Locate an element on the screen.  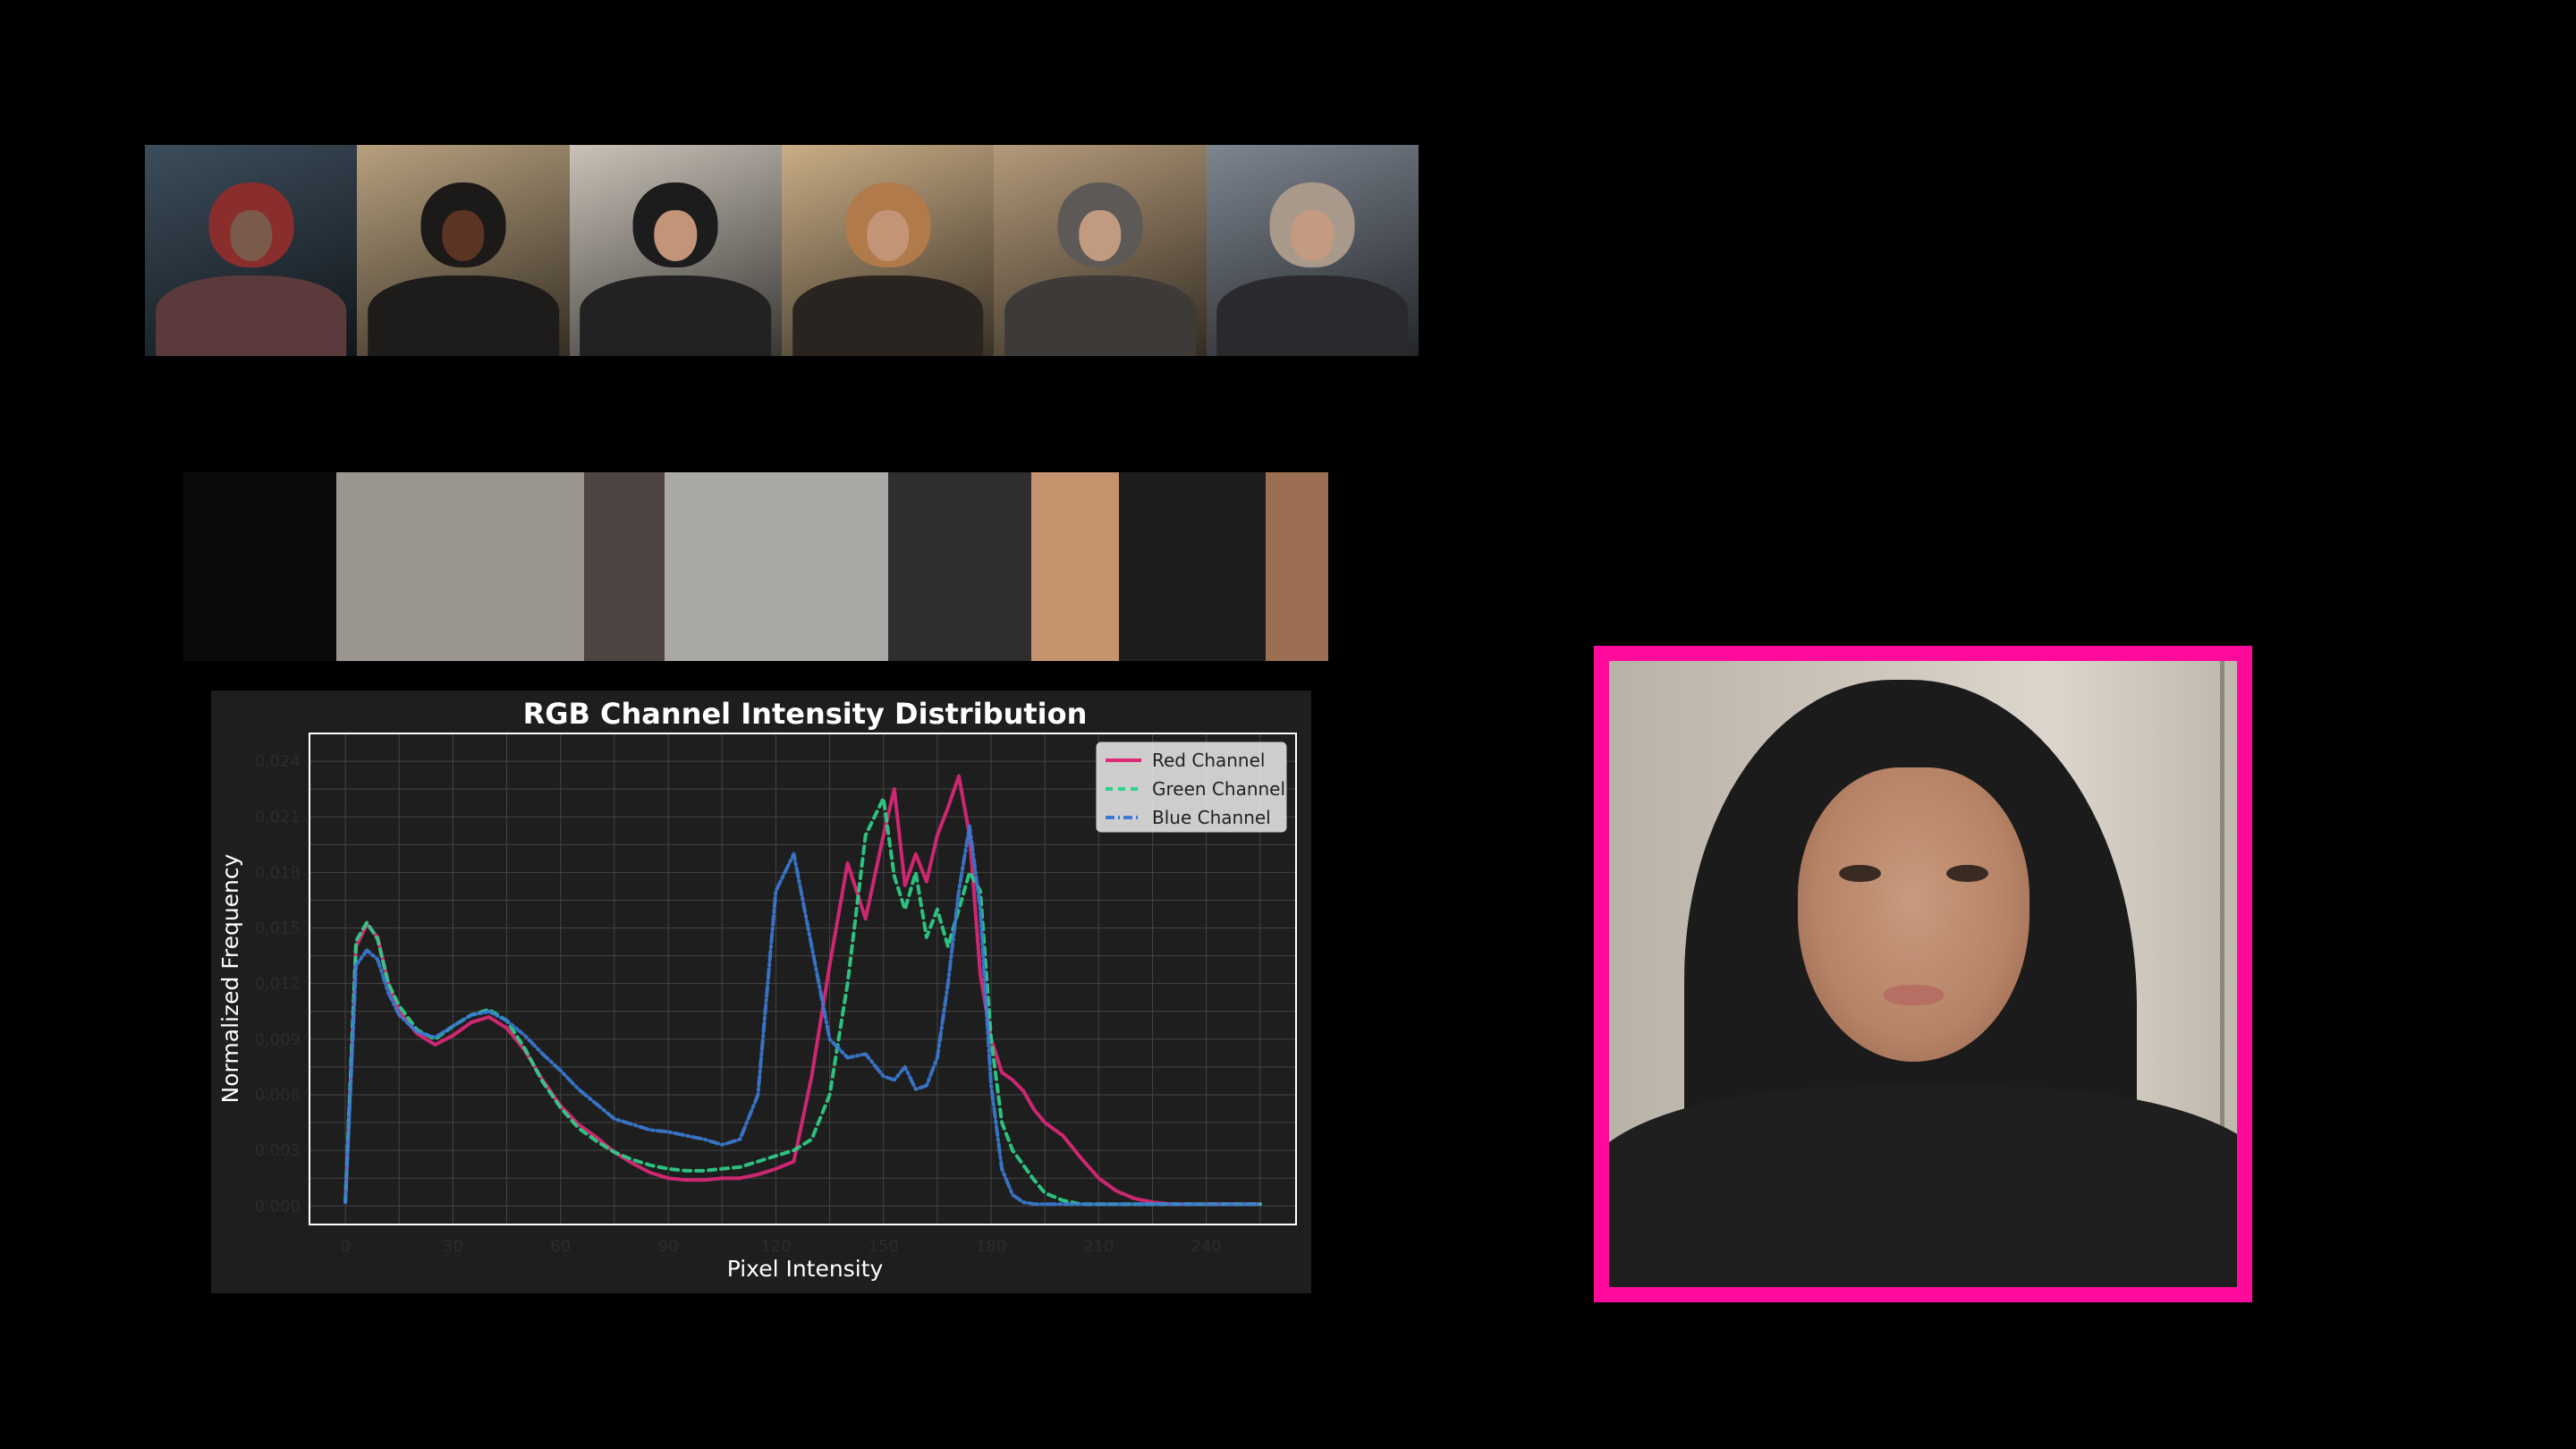
thumbnail-illustrated-portrait is located at coordinates (251, 250).